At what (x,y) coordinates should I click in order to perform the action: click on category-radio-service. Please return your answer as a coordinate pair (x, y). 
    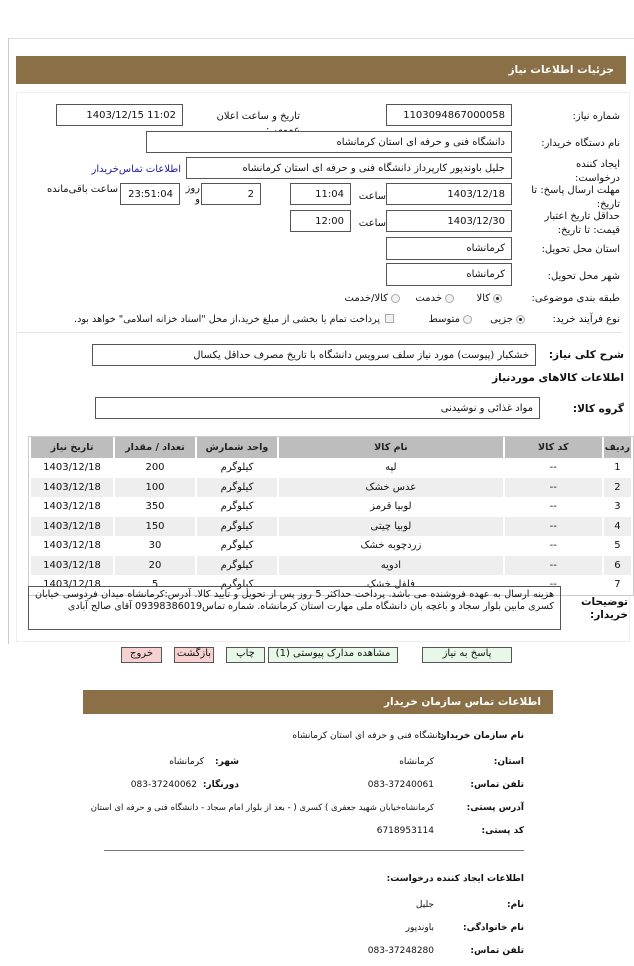
    Looking at the image, I should click on (449, 298).